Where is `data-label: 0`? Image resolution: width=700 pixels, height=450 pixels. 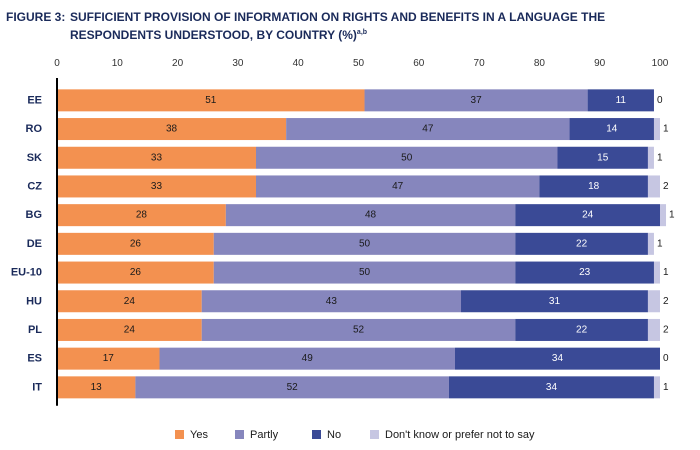 data-label: 0 is located at coordinates (660, 100).